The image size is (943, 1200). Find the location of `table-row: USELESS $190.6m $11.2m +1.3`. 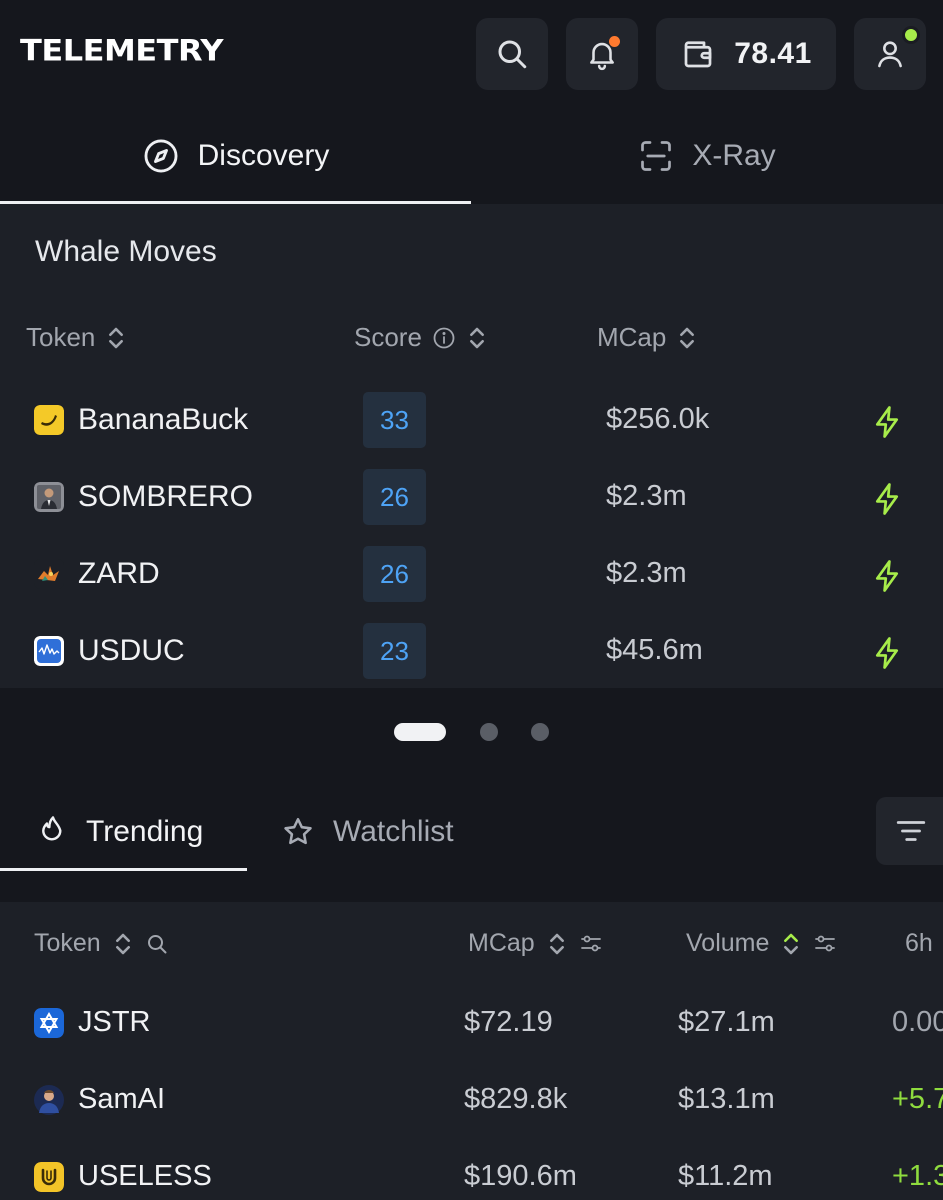

table-row: USELESS $190.6m $11.2m +1.3 is located at coordinates (471, 1169).